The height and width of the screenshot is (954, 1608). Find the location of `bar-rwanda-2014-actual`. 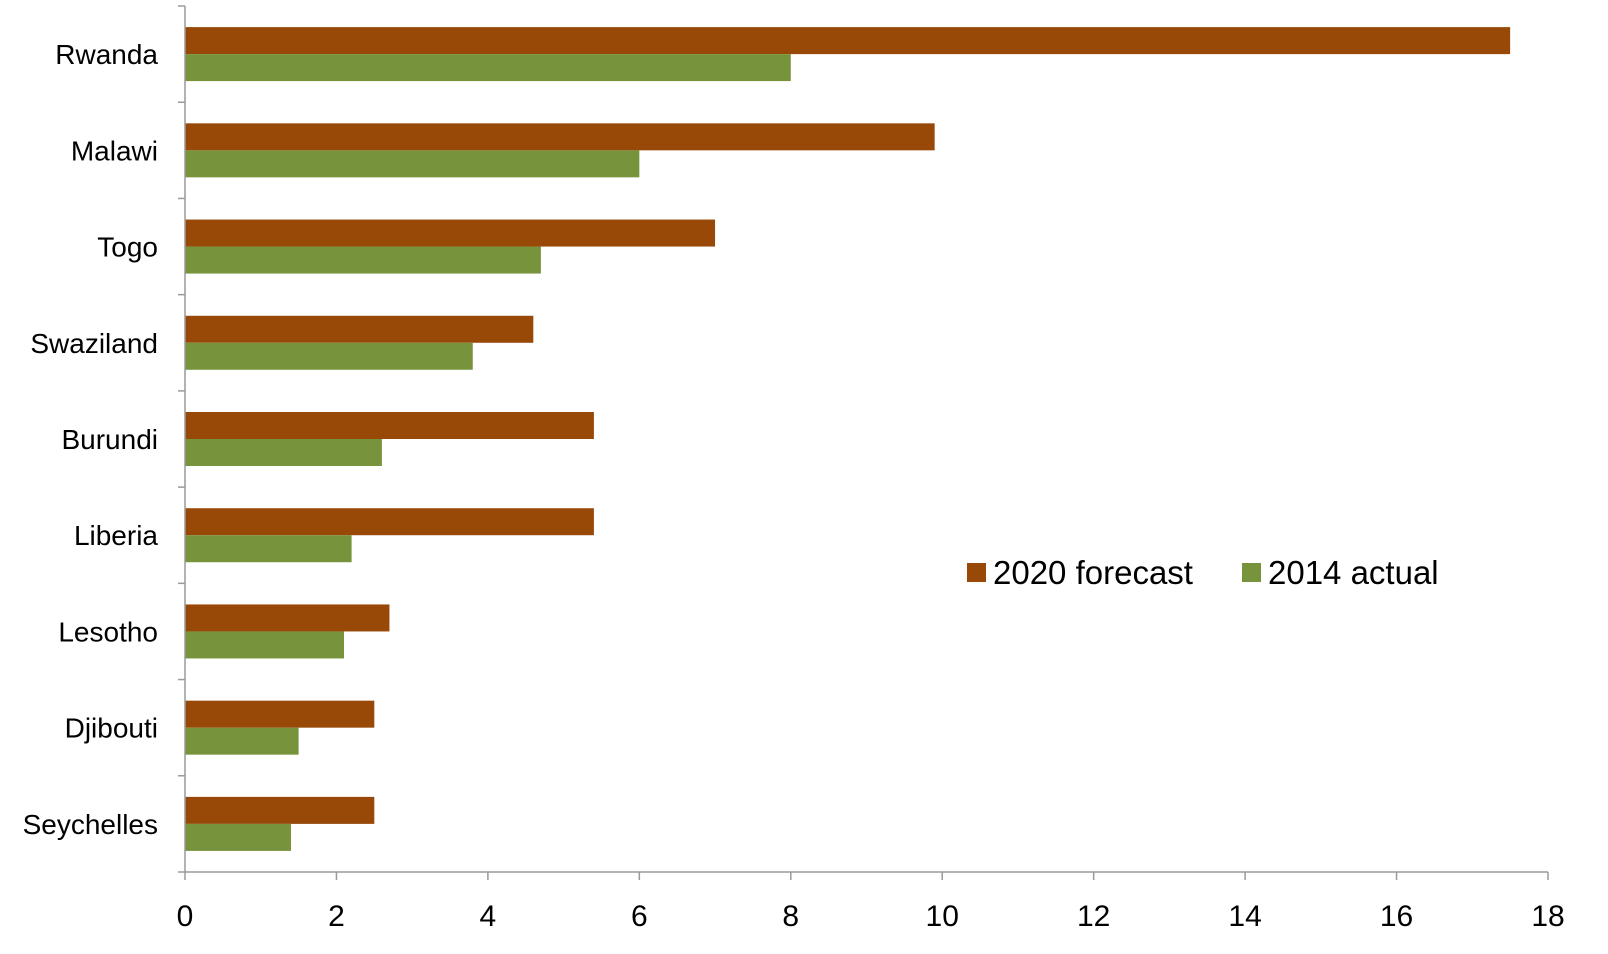

bar-rwanda-2014-actual is located at coordinates (488, 68).